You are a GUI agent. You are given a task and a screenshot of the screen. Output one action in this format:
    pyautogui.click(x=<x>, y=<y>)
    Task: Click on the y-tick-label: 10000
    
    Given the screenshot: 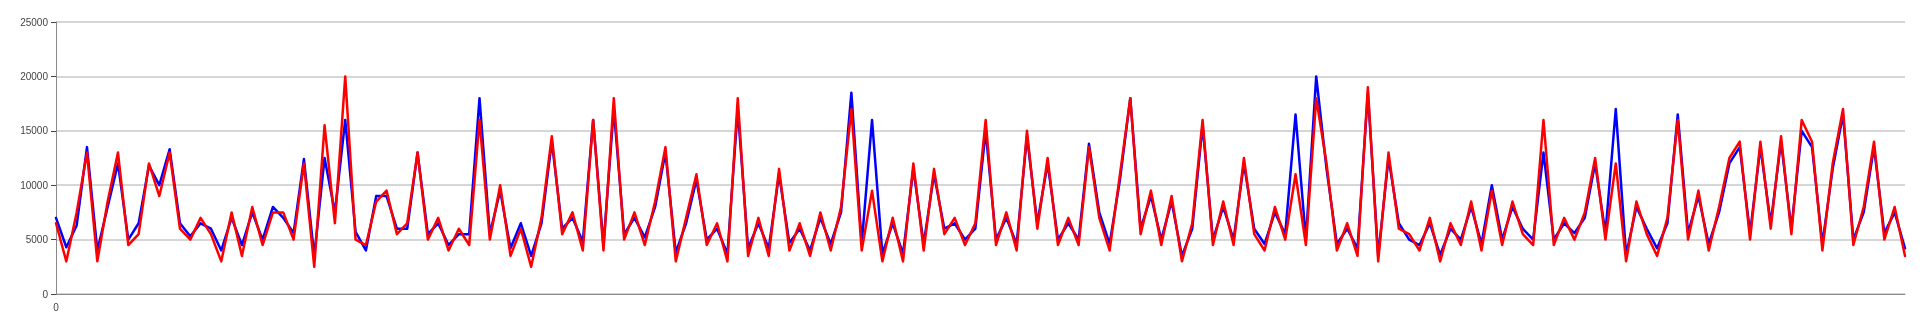 What is the action you would take?
    pyautogui.click(x=34, y=185)
    